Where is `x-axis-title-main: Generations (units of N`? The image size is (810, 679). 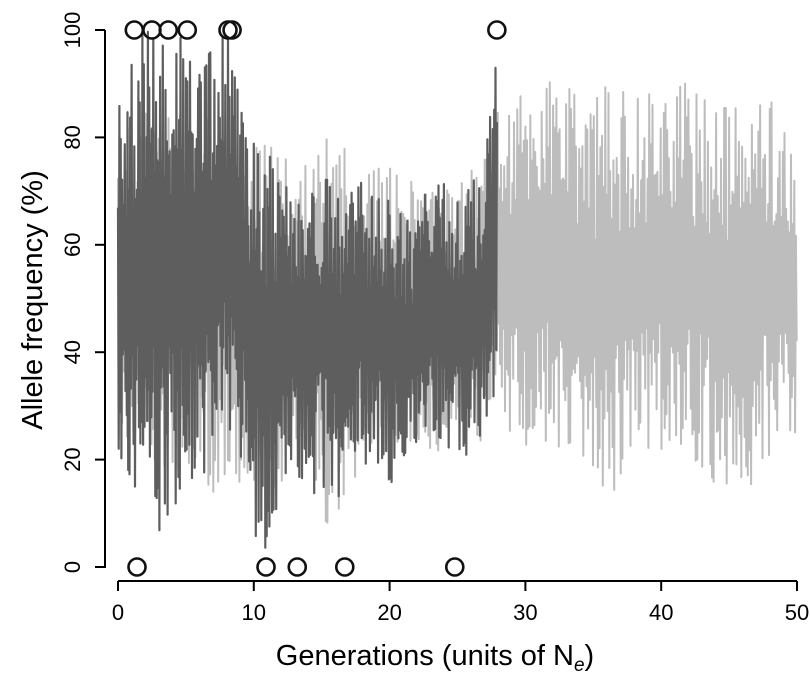
x-axis-title-main: Generations (units of N is located at coordinates (425, 656).